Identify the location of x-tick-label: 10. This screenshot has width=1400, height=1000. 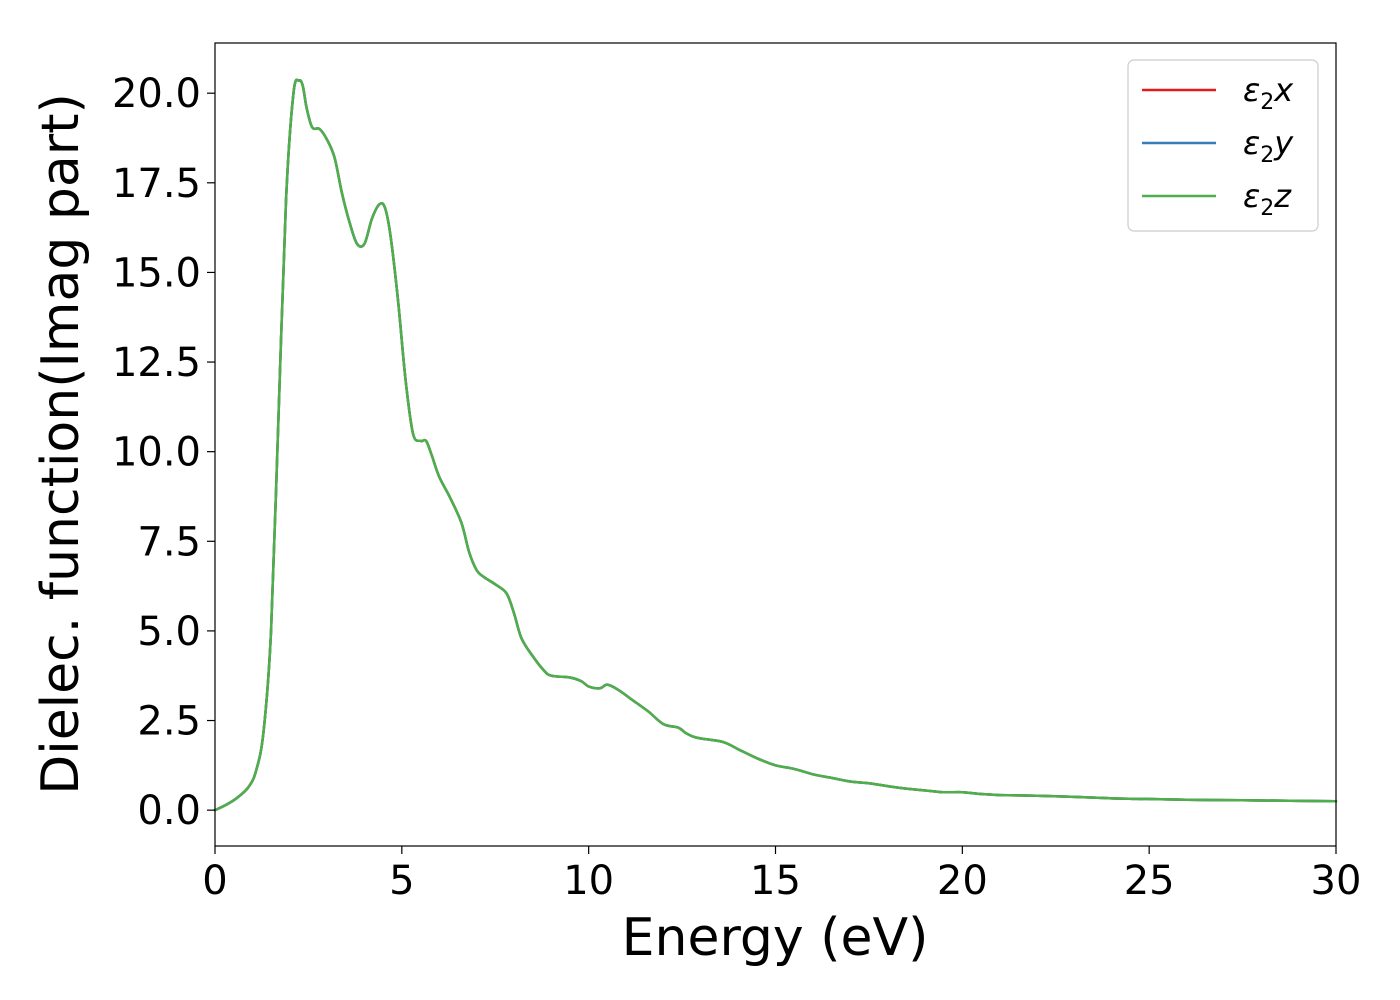
(588, 881).